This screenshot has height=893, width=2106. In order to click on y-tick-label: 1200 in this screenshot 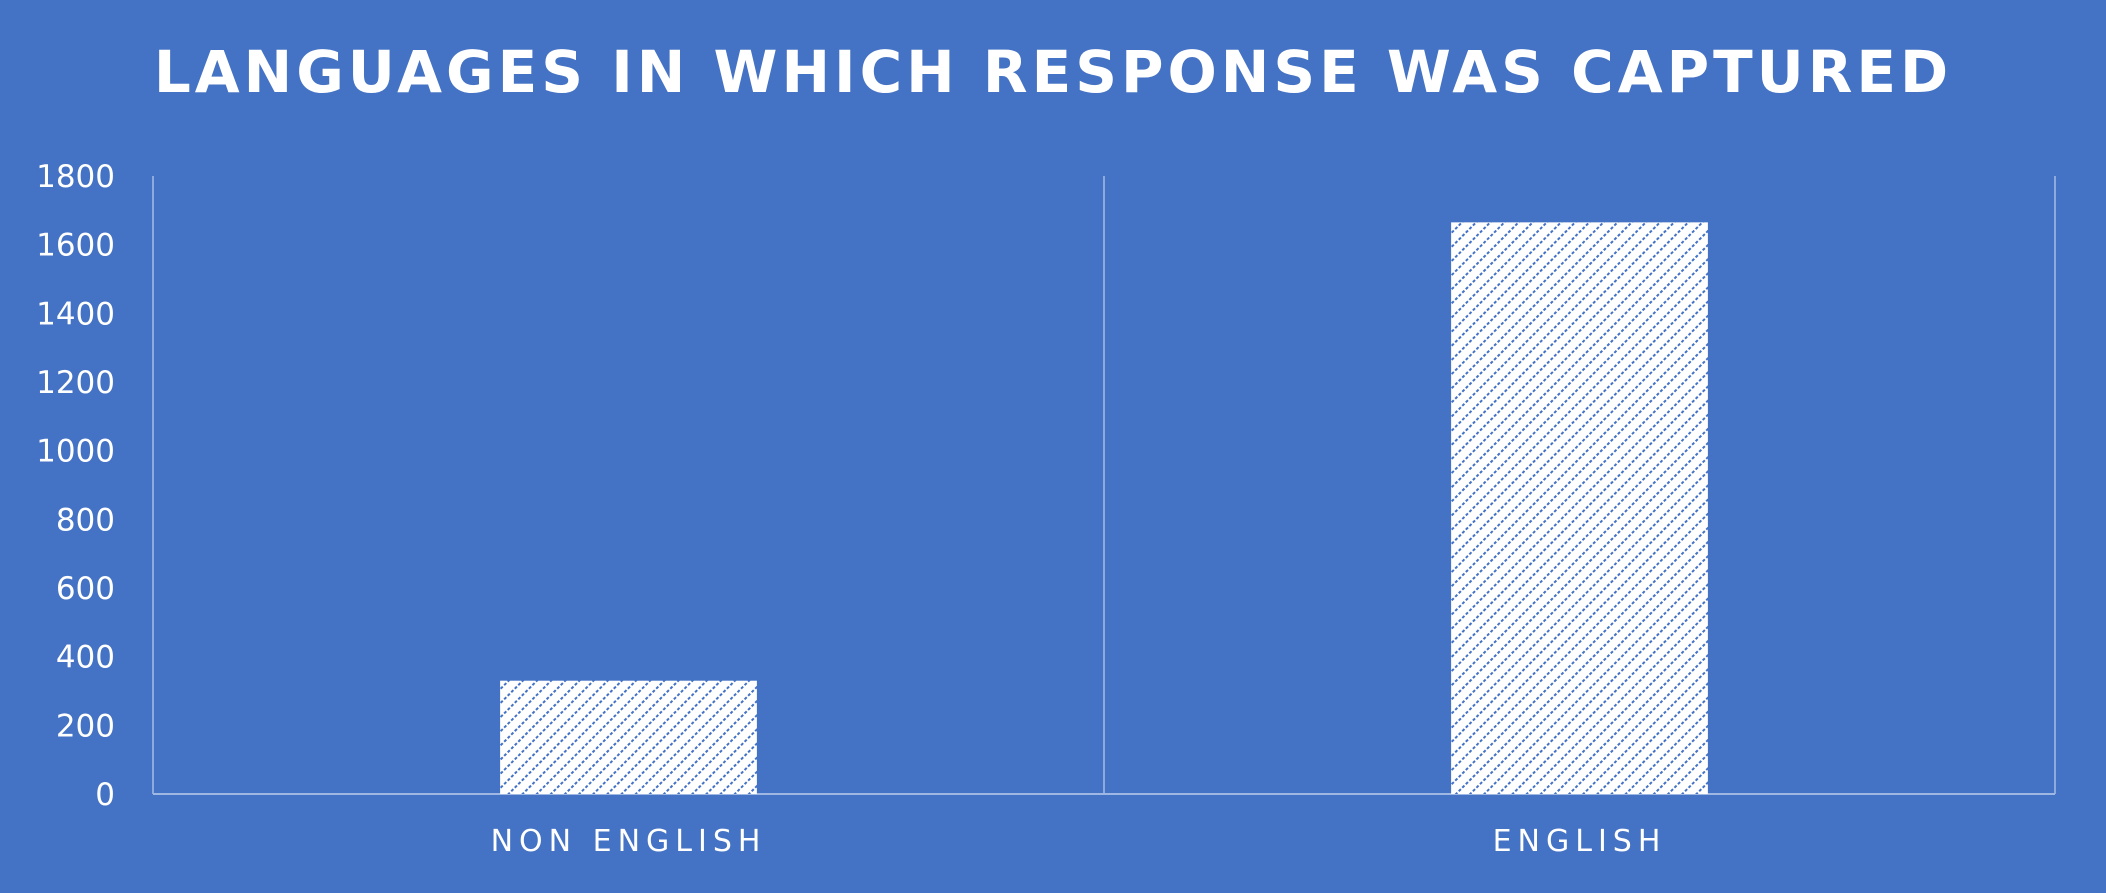, I will do `click(75, 383)`.